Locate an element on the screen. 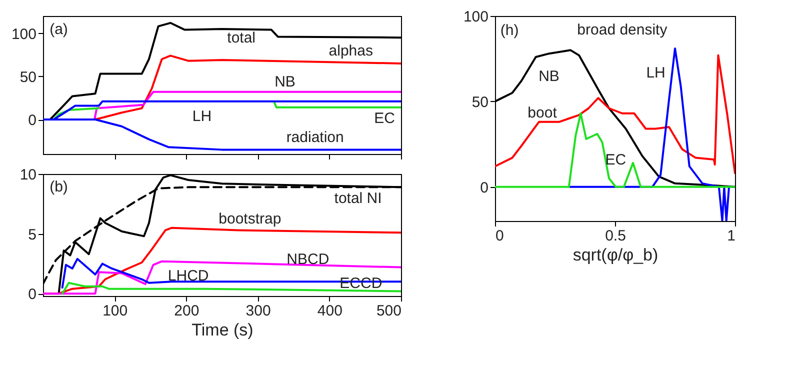  x-tick-label: 500 is located at coordinates (389, 311).